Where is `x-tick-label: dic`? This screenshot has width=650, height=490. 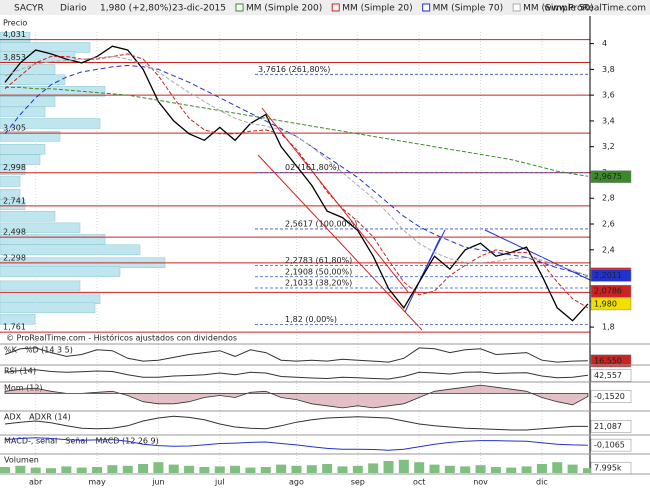
x-tick-label: dic is located at coordinates (542, 482).